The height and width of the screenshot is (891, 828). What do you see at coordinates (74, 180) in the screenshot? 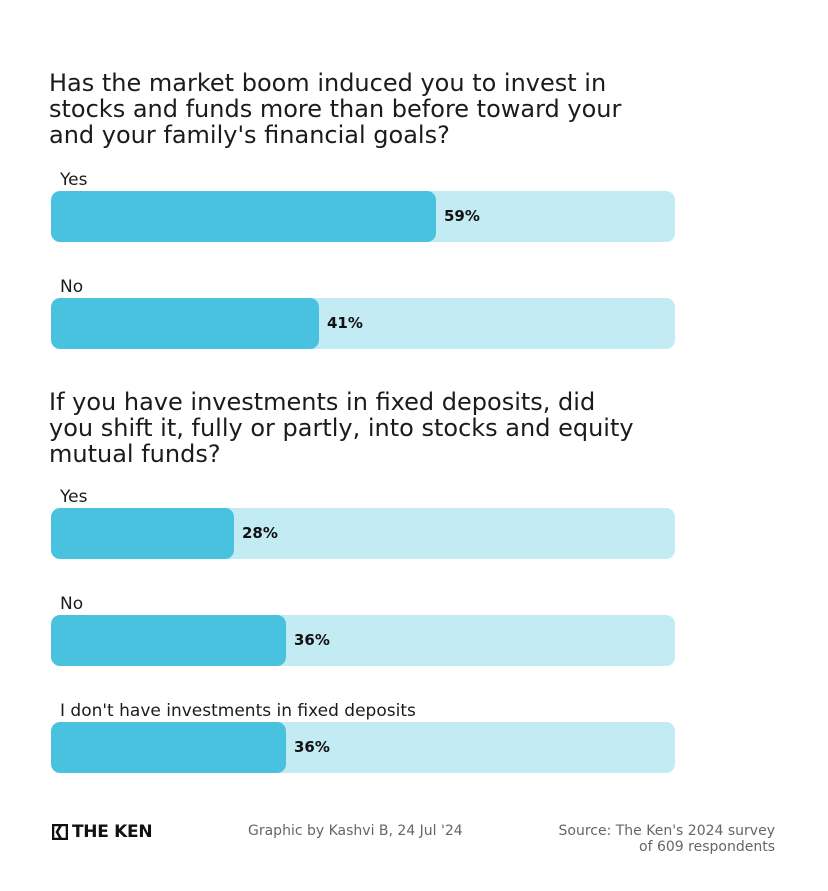
I see `q1-option-label-yes: Yes` at bounding box center [74, 180].